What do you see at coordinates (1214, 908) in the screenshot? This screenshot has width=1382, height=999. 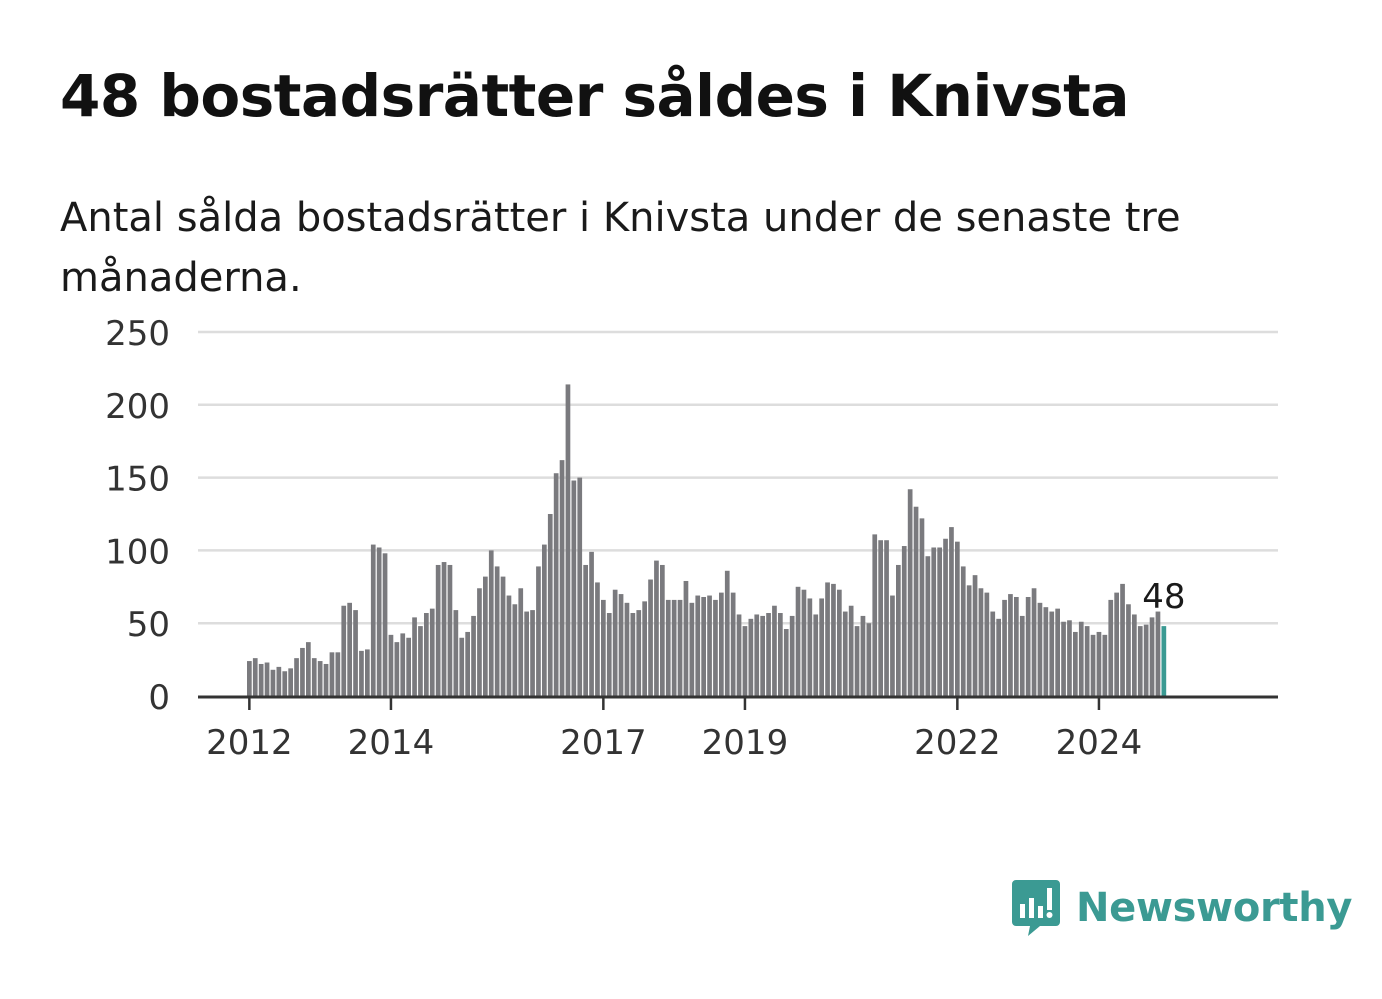 I see `brand-name: Newsworthy` at bounding box center [1214, 908].